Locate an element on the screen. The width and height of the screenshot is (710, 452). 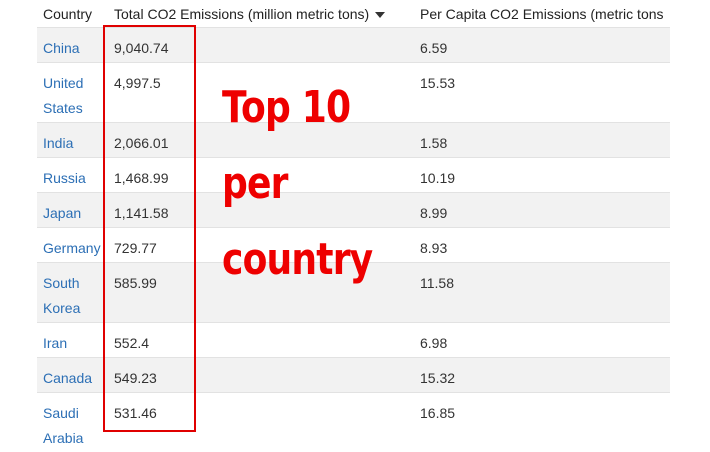
country-cell: Russia is located at coordinates (72, 175).